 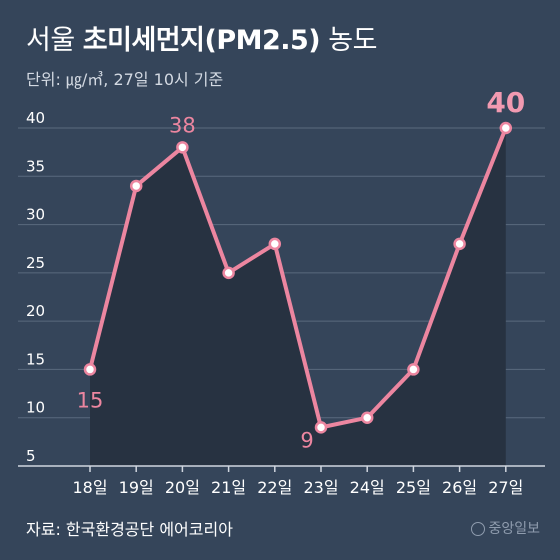 I want to click on x-tick-label: 26일, so click(x=459, y=487).